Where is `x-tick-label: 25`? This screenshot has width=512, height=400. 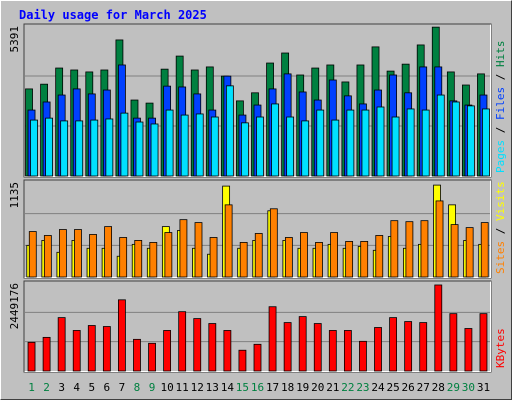 x-tick-label: 25 is located at coordinates (392, 387).